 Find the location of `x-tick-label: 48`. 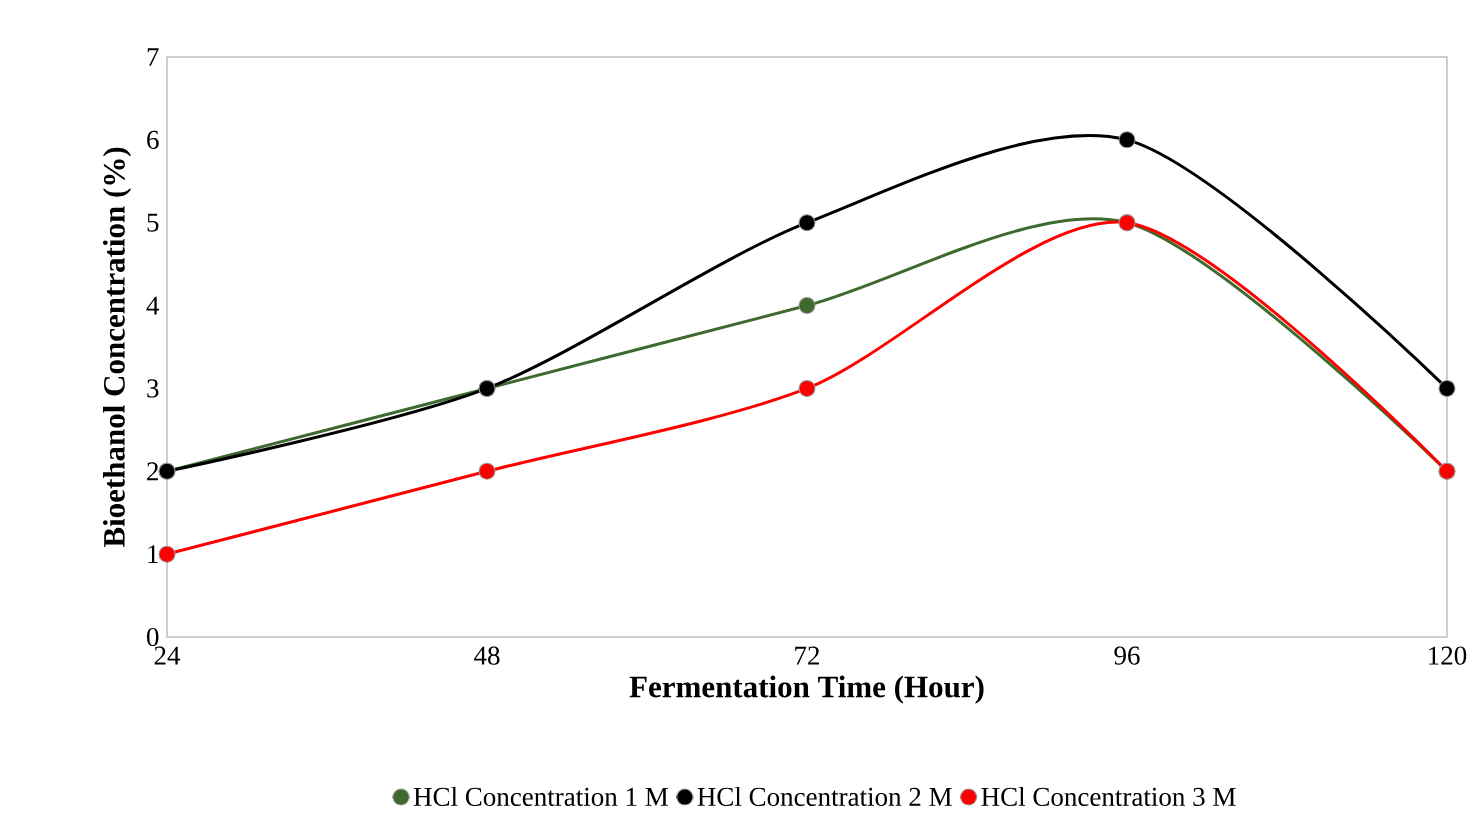

x-tick-label: 48 is located at coordinates (487, 655).